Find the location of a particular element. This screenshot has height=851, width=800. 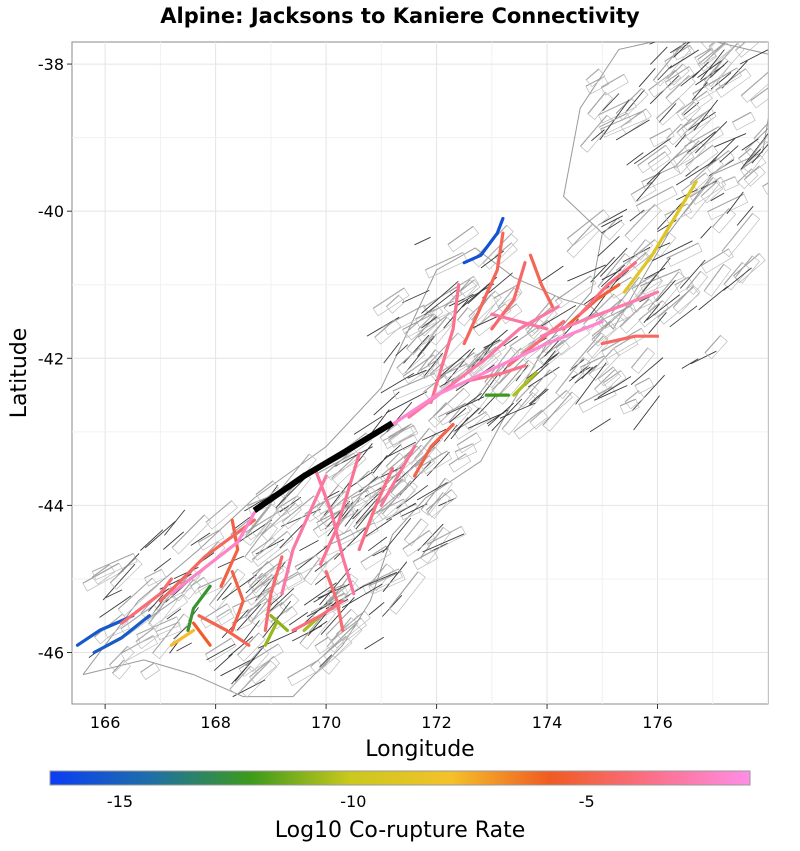

x-tick-label: 166 is located at coordinates (105, 722).